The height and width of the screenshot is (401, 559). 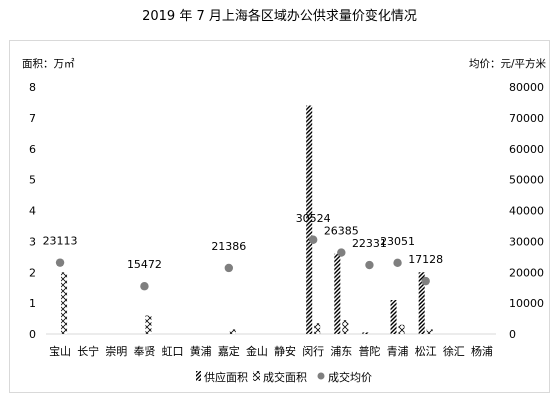 I want to click on x-tick-label: 松江, so click(x=426, y=351).